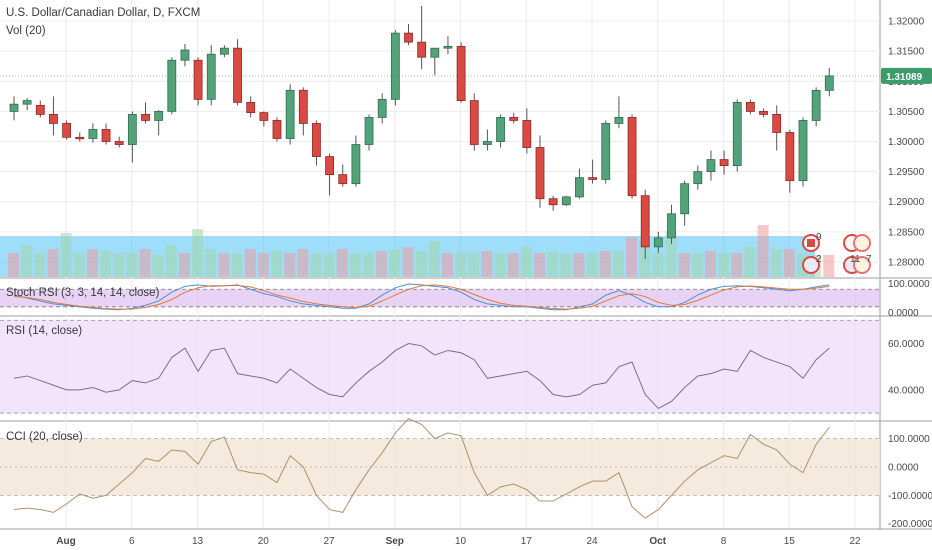 This screenshot has height=550, width=932. I want to click on rsi-legend: RSI (14, close), so click(44, 331).